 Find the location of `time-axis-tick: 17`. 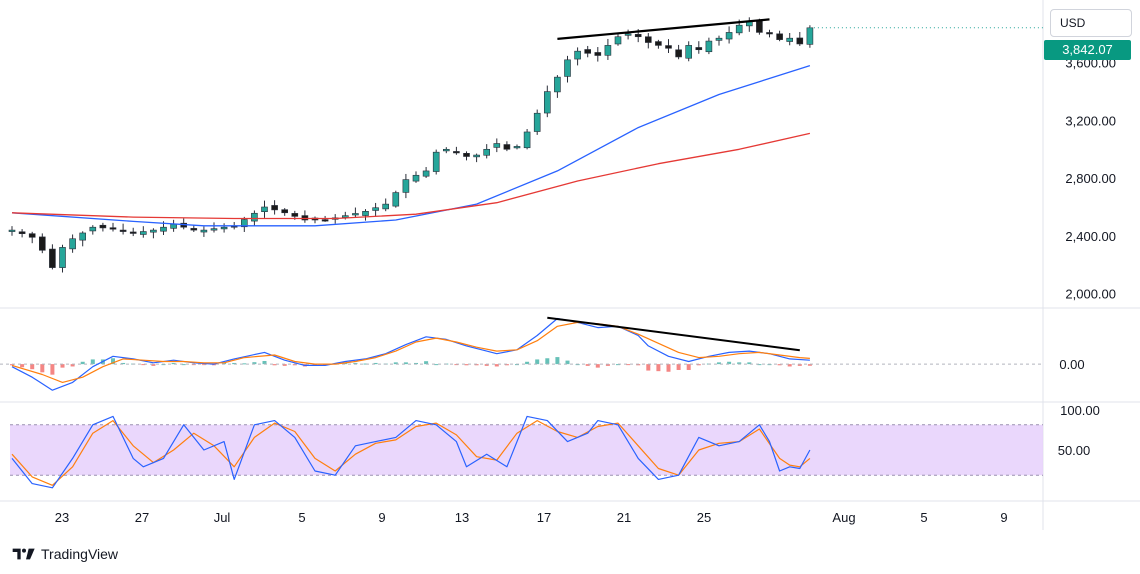

time-axis-tick: 17 is located at coordinates (544, 517).